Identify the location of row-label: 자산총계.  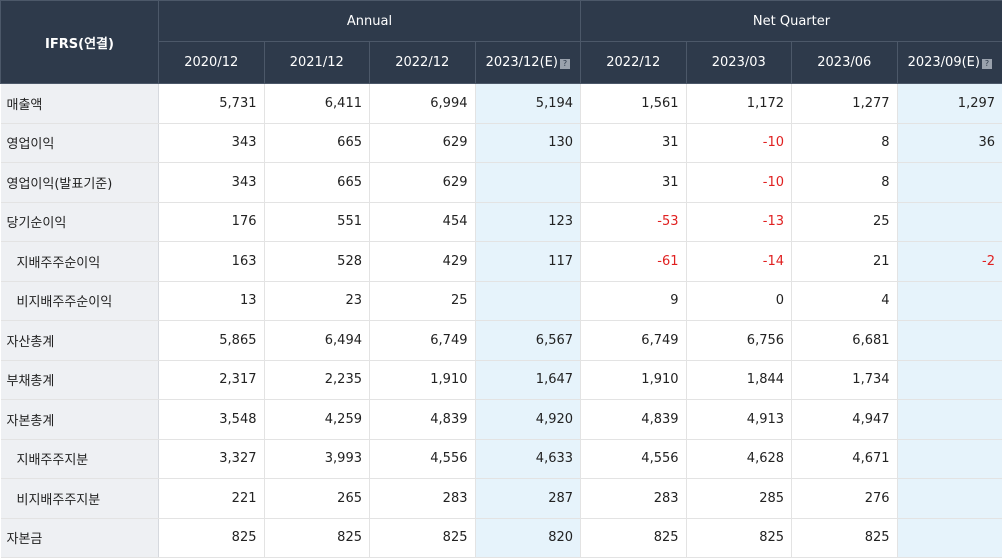
(80, 341).